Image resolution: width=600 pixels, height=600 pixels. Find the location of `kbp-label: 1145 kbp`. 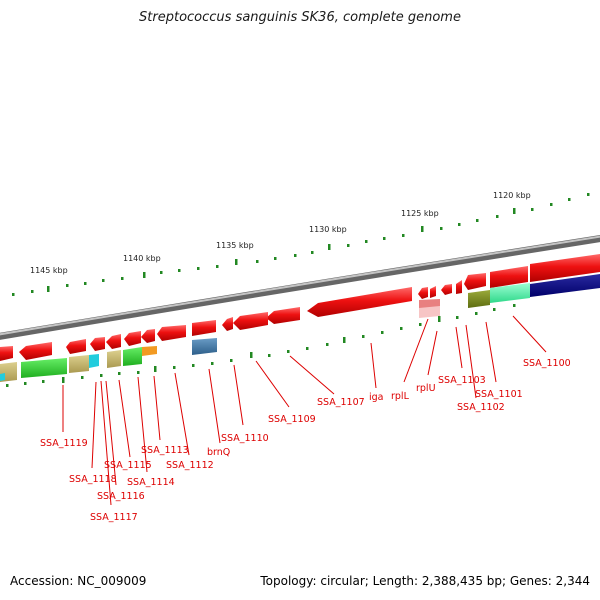

kbp-label: 1145 kbp is located at coordinates (49, 270).